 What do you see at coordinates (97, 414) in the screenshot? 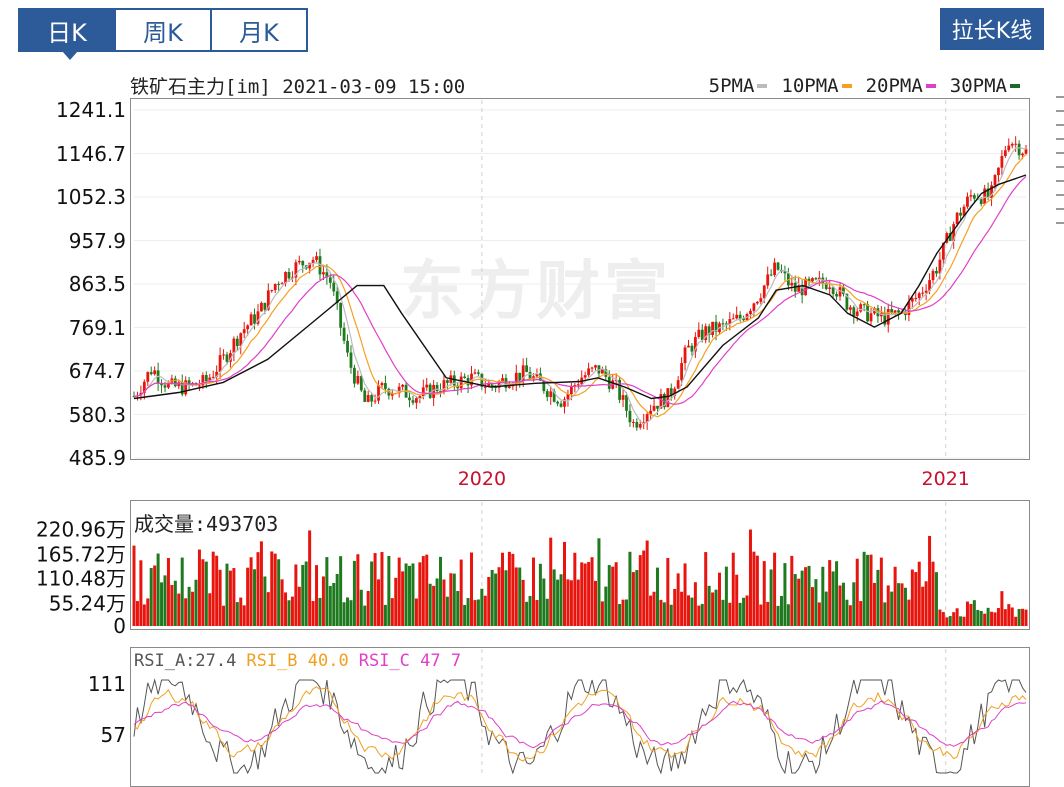
I see `price-tick-label: 580.3` at bounding box center [97, 414].